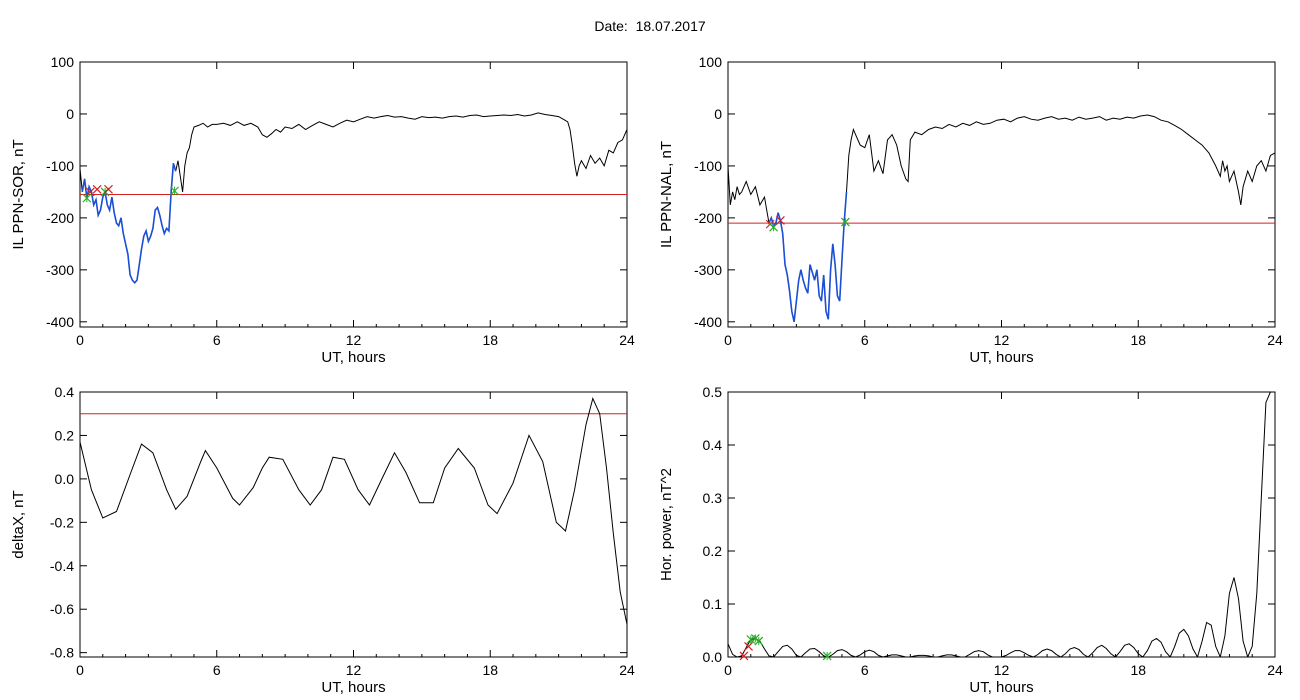  What do you see at coordinates (62, 566) in the screenshot?
I see `y-tick-label: -0.4` at bounding box center [62, 566].